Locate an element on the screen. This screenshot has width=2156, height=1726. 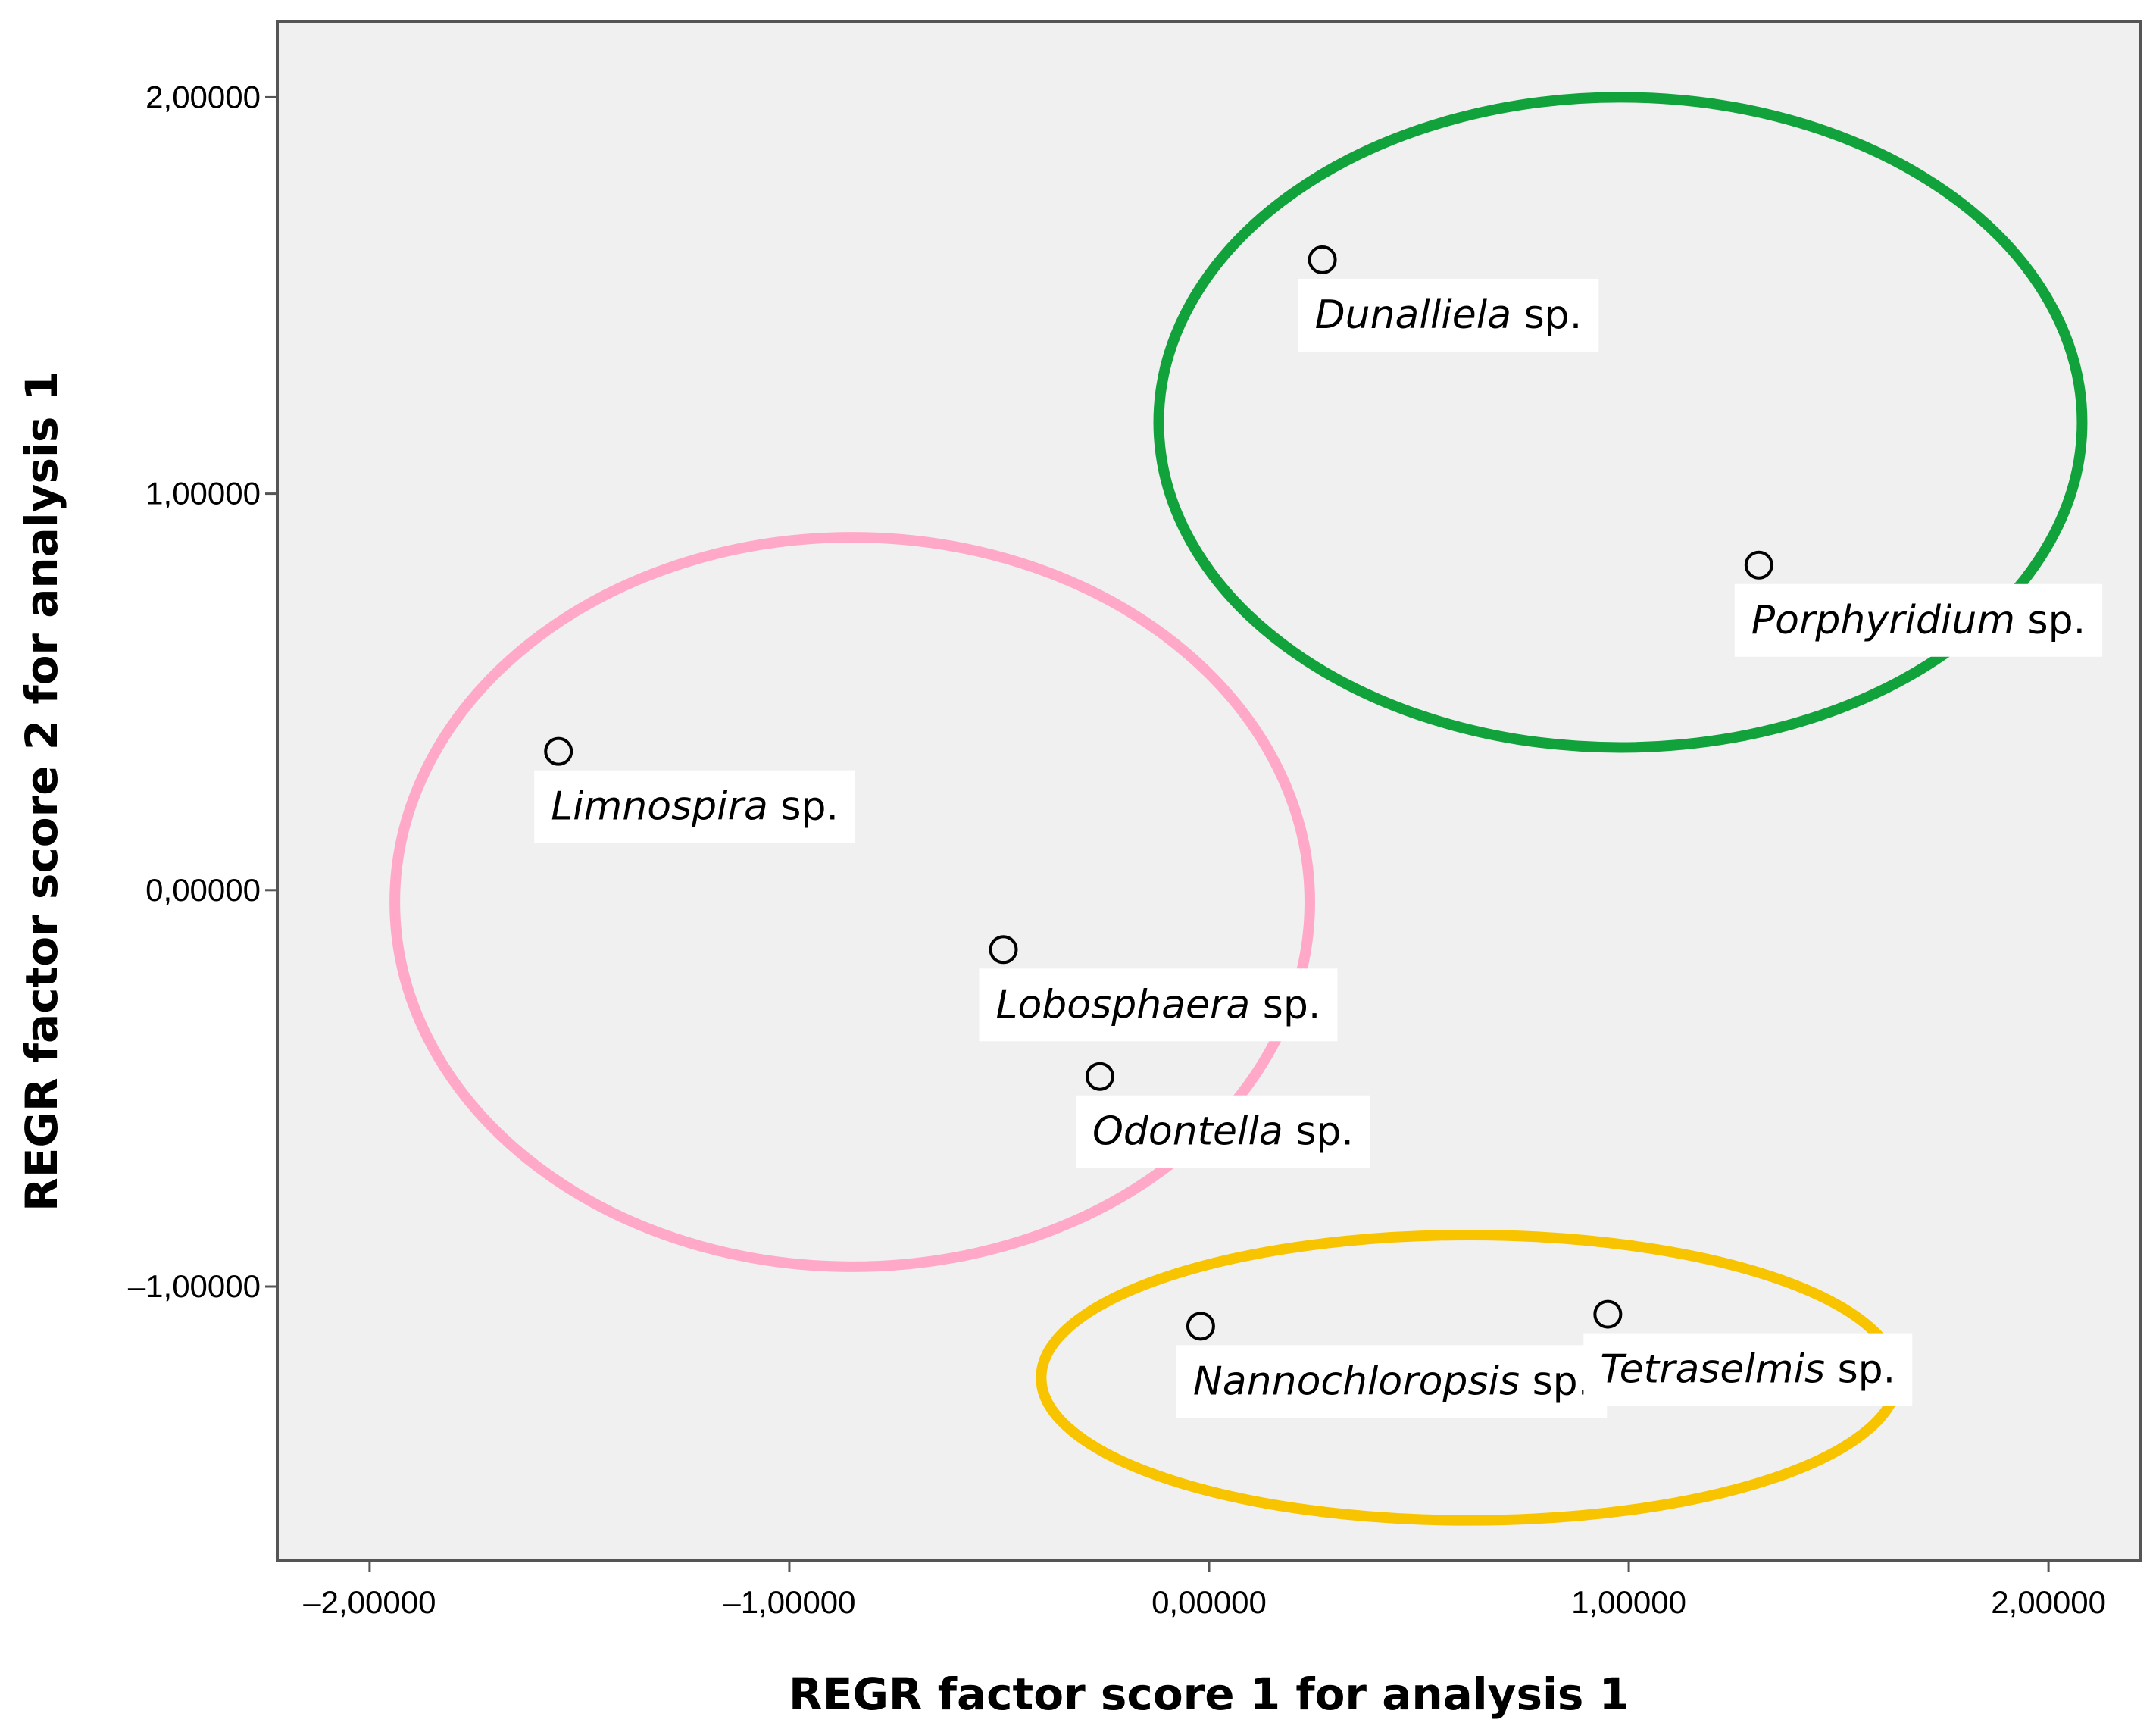
data-point: Limnospira sp. is located at coordinates (695, 789).